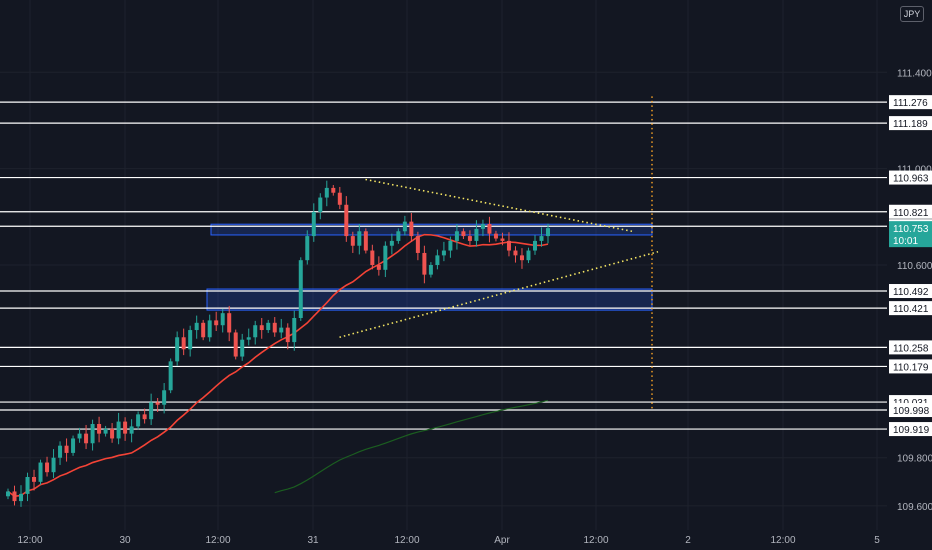  I want to click on price-zones, so click(429, 267).